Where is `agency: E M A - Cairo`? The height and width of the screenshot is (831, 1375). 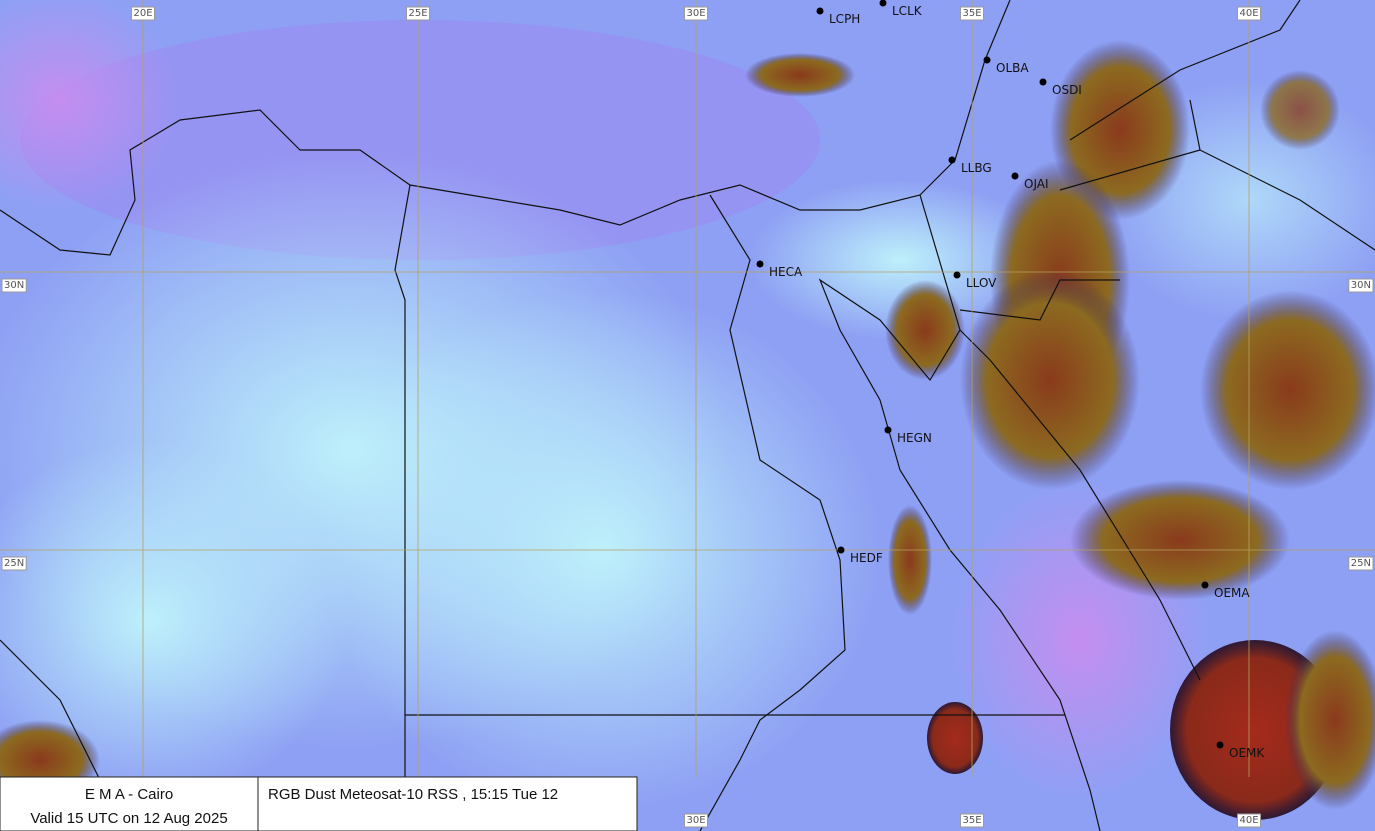
agency: E M A - Cairo is located at coordinates (129, 794).